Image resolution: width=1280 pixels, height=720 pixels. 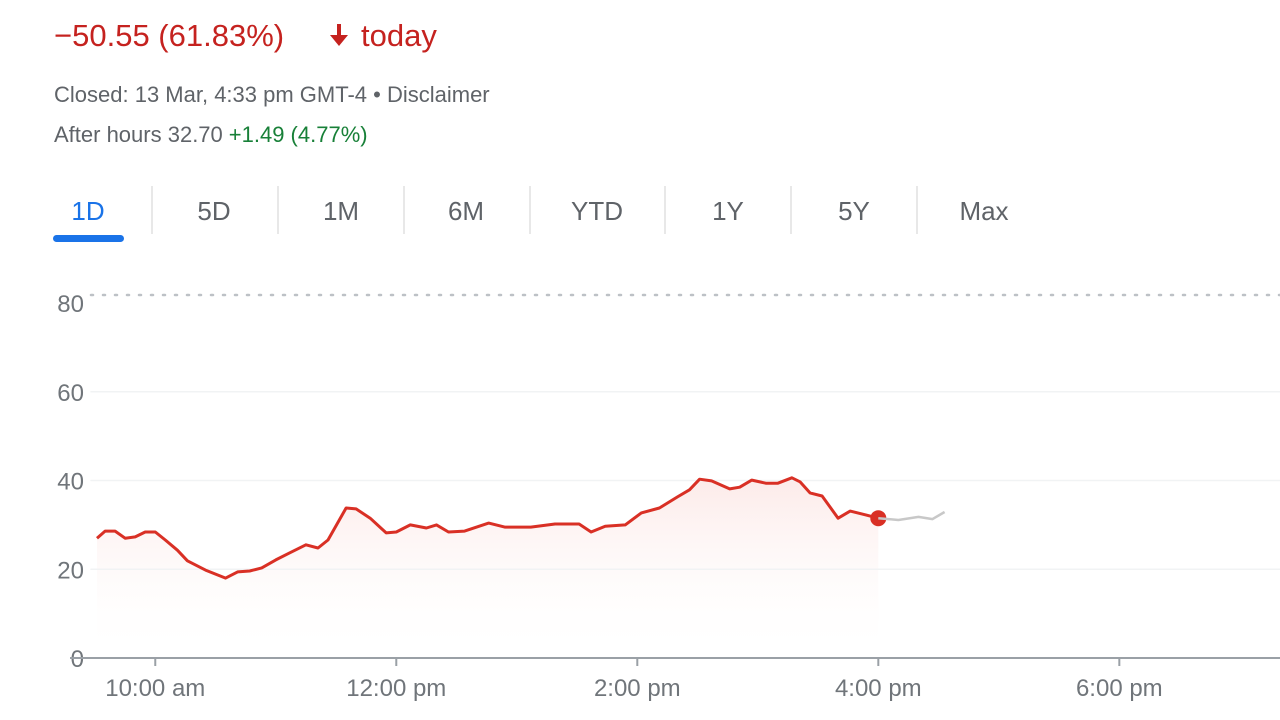 What do you see at coordinates (399, 35) in the screenshot?
I see `change-suffix: today` at bounding box center [399, 35].